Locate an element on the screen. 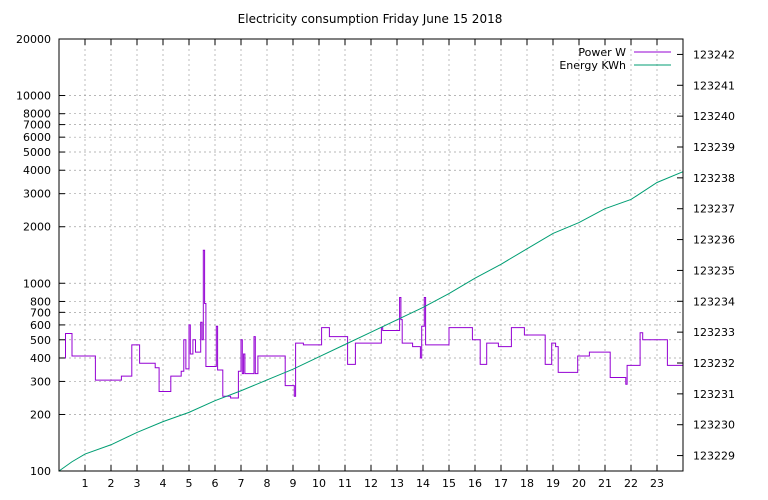  legend-label-power: Power W is located at coordinates (602, 52).